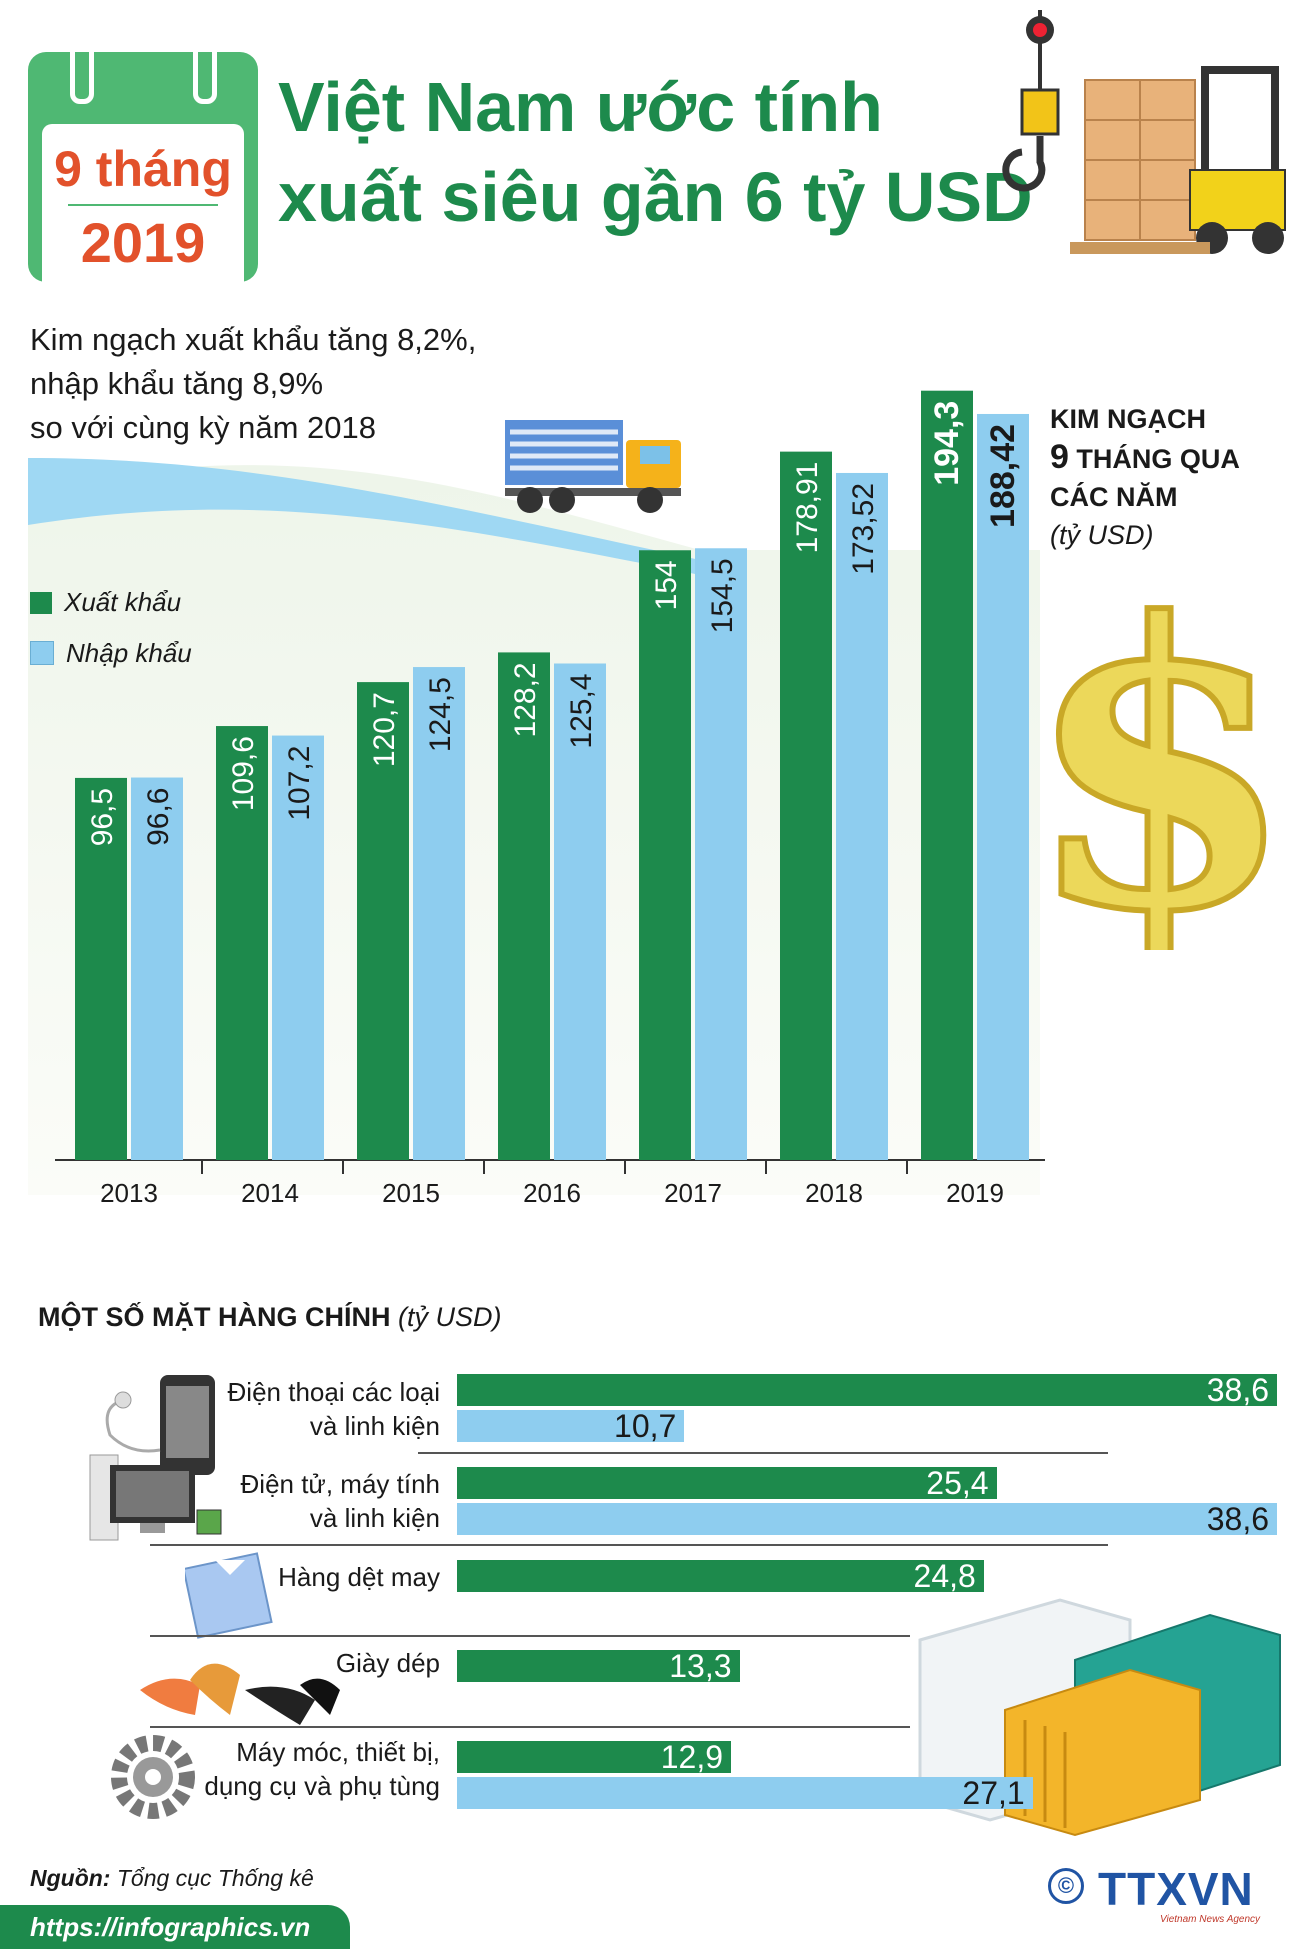 The width and height of the screenshot is (1300, 1949). I want to click on import-value-label-2014: 107,2, so click(299, 783).